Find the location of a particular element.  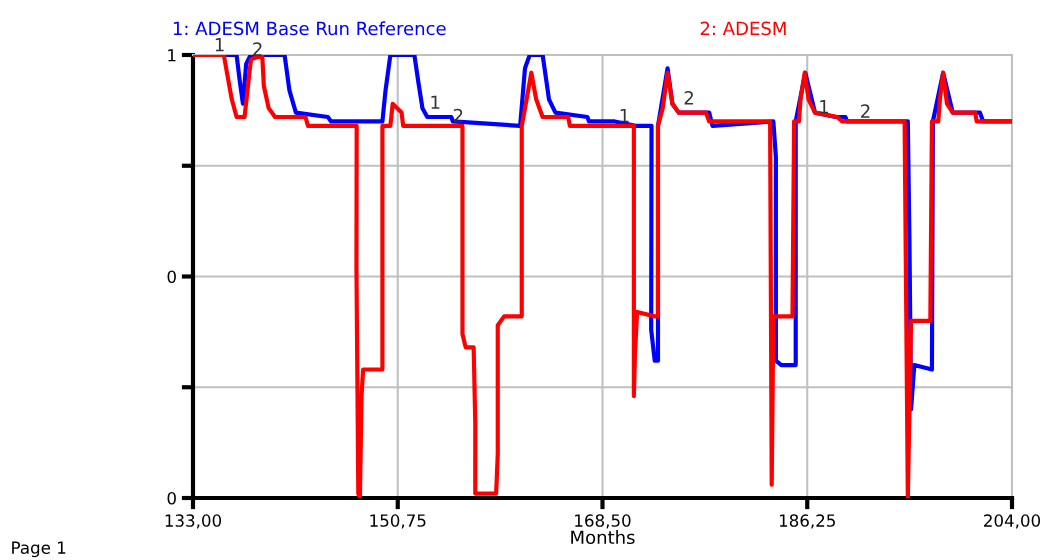

x-tick-label: 168,50 is located at coordinates (603, 521).